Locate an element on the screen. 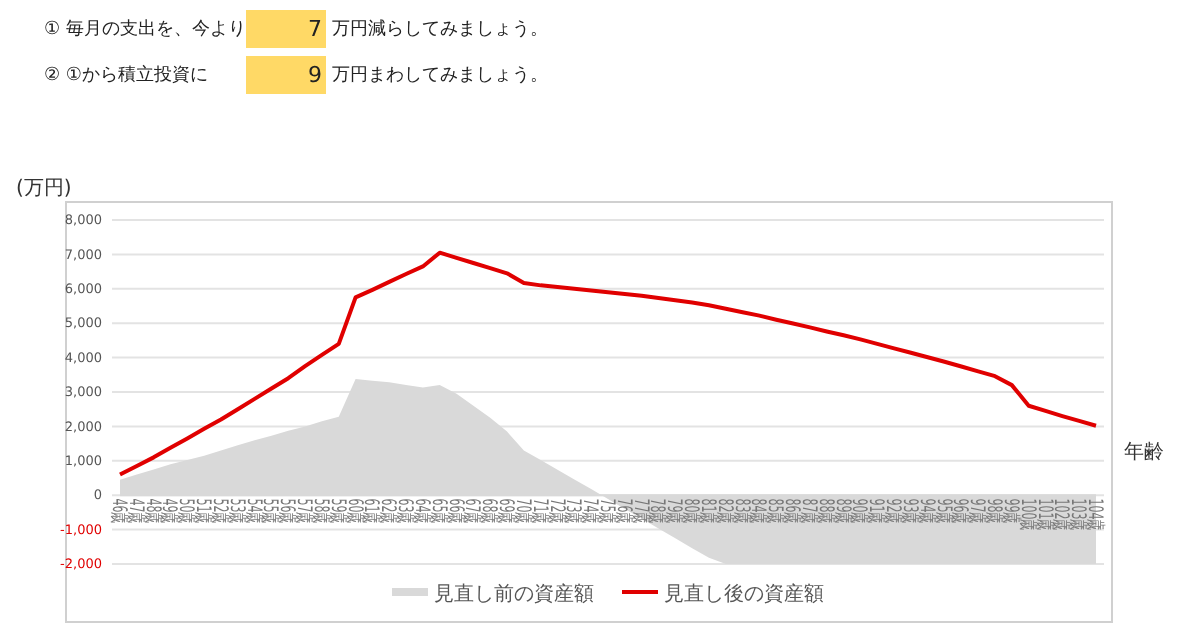 Image resolution: width=1204 pixels, height=642 pixels. legend-label: 見直し後の資産額 is located at coordinates (744, 594).